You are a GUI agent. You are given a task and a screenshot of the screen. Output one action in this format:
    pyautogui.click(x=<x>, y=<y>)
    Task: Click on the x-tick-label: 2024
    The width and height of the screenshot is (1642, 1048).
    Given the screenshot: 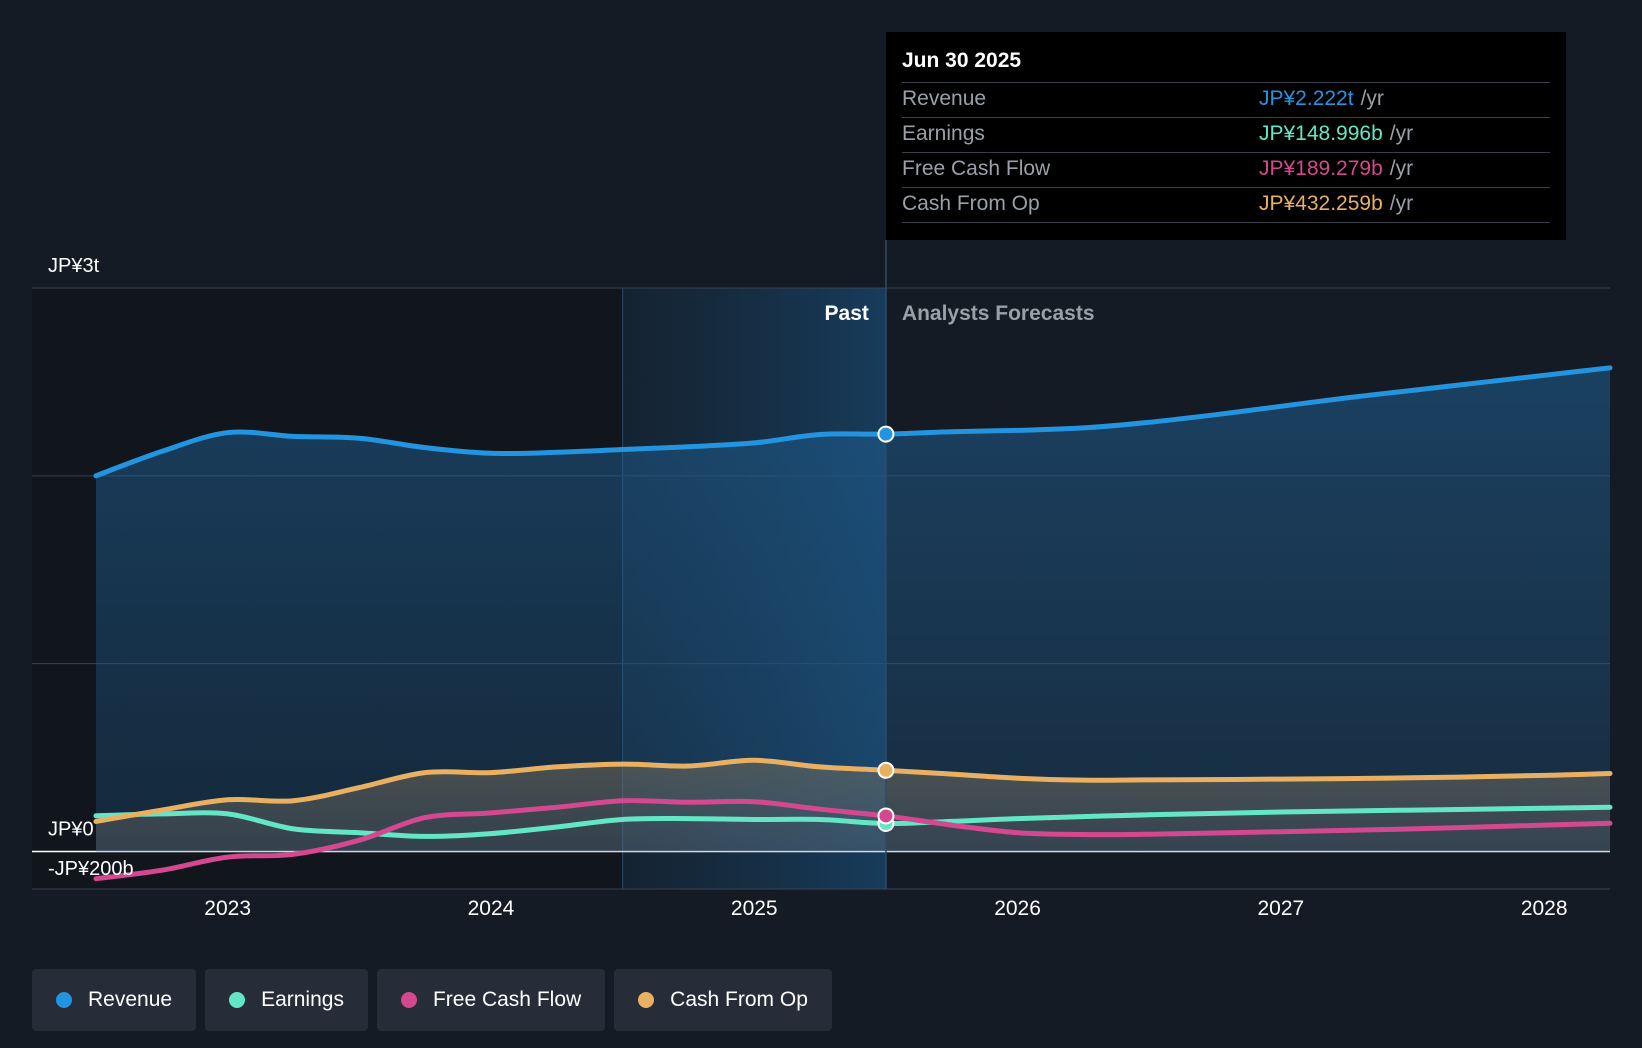 What is the action you would take?
    pyautogui.click(x=491, y=908)
    